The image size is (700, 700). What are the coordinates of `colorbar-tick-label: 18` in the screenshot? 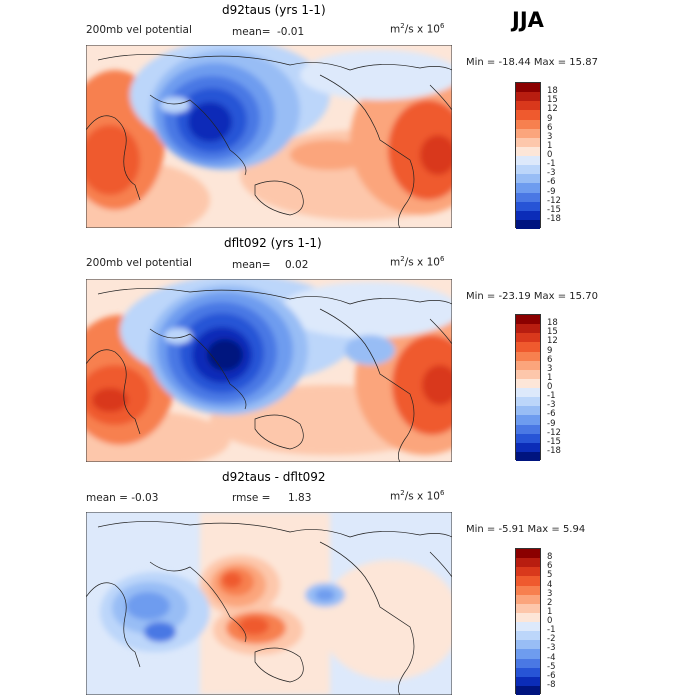 It's located at (552, 91).